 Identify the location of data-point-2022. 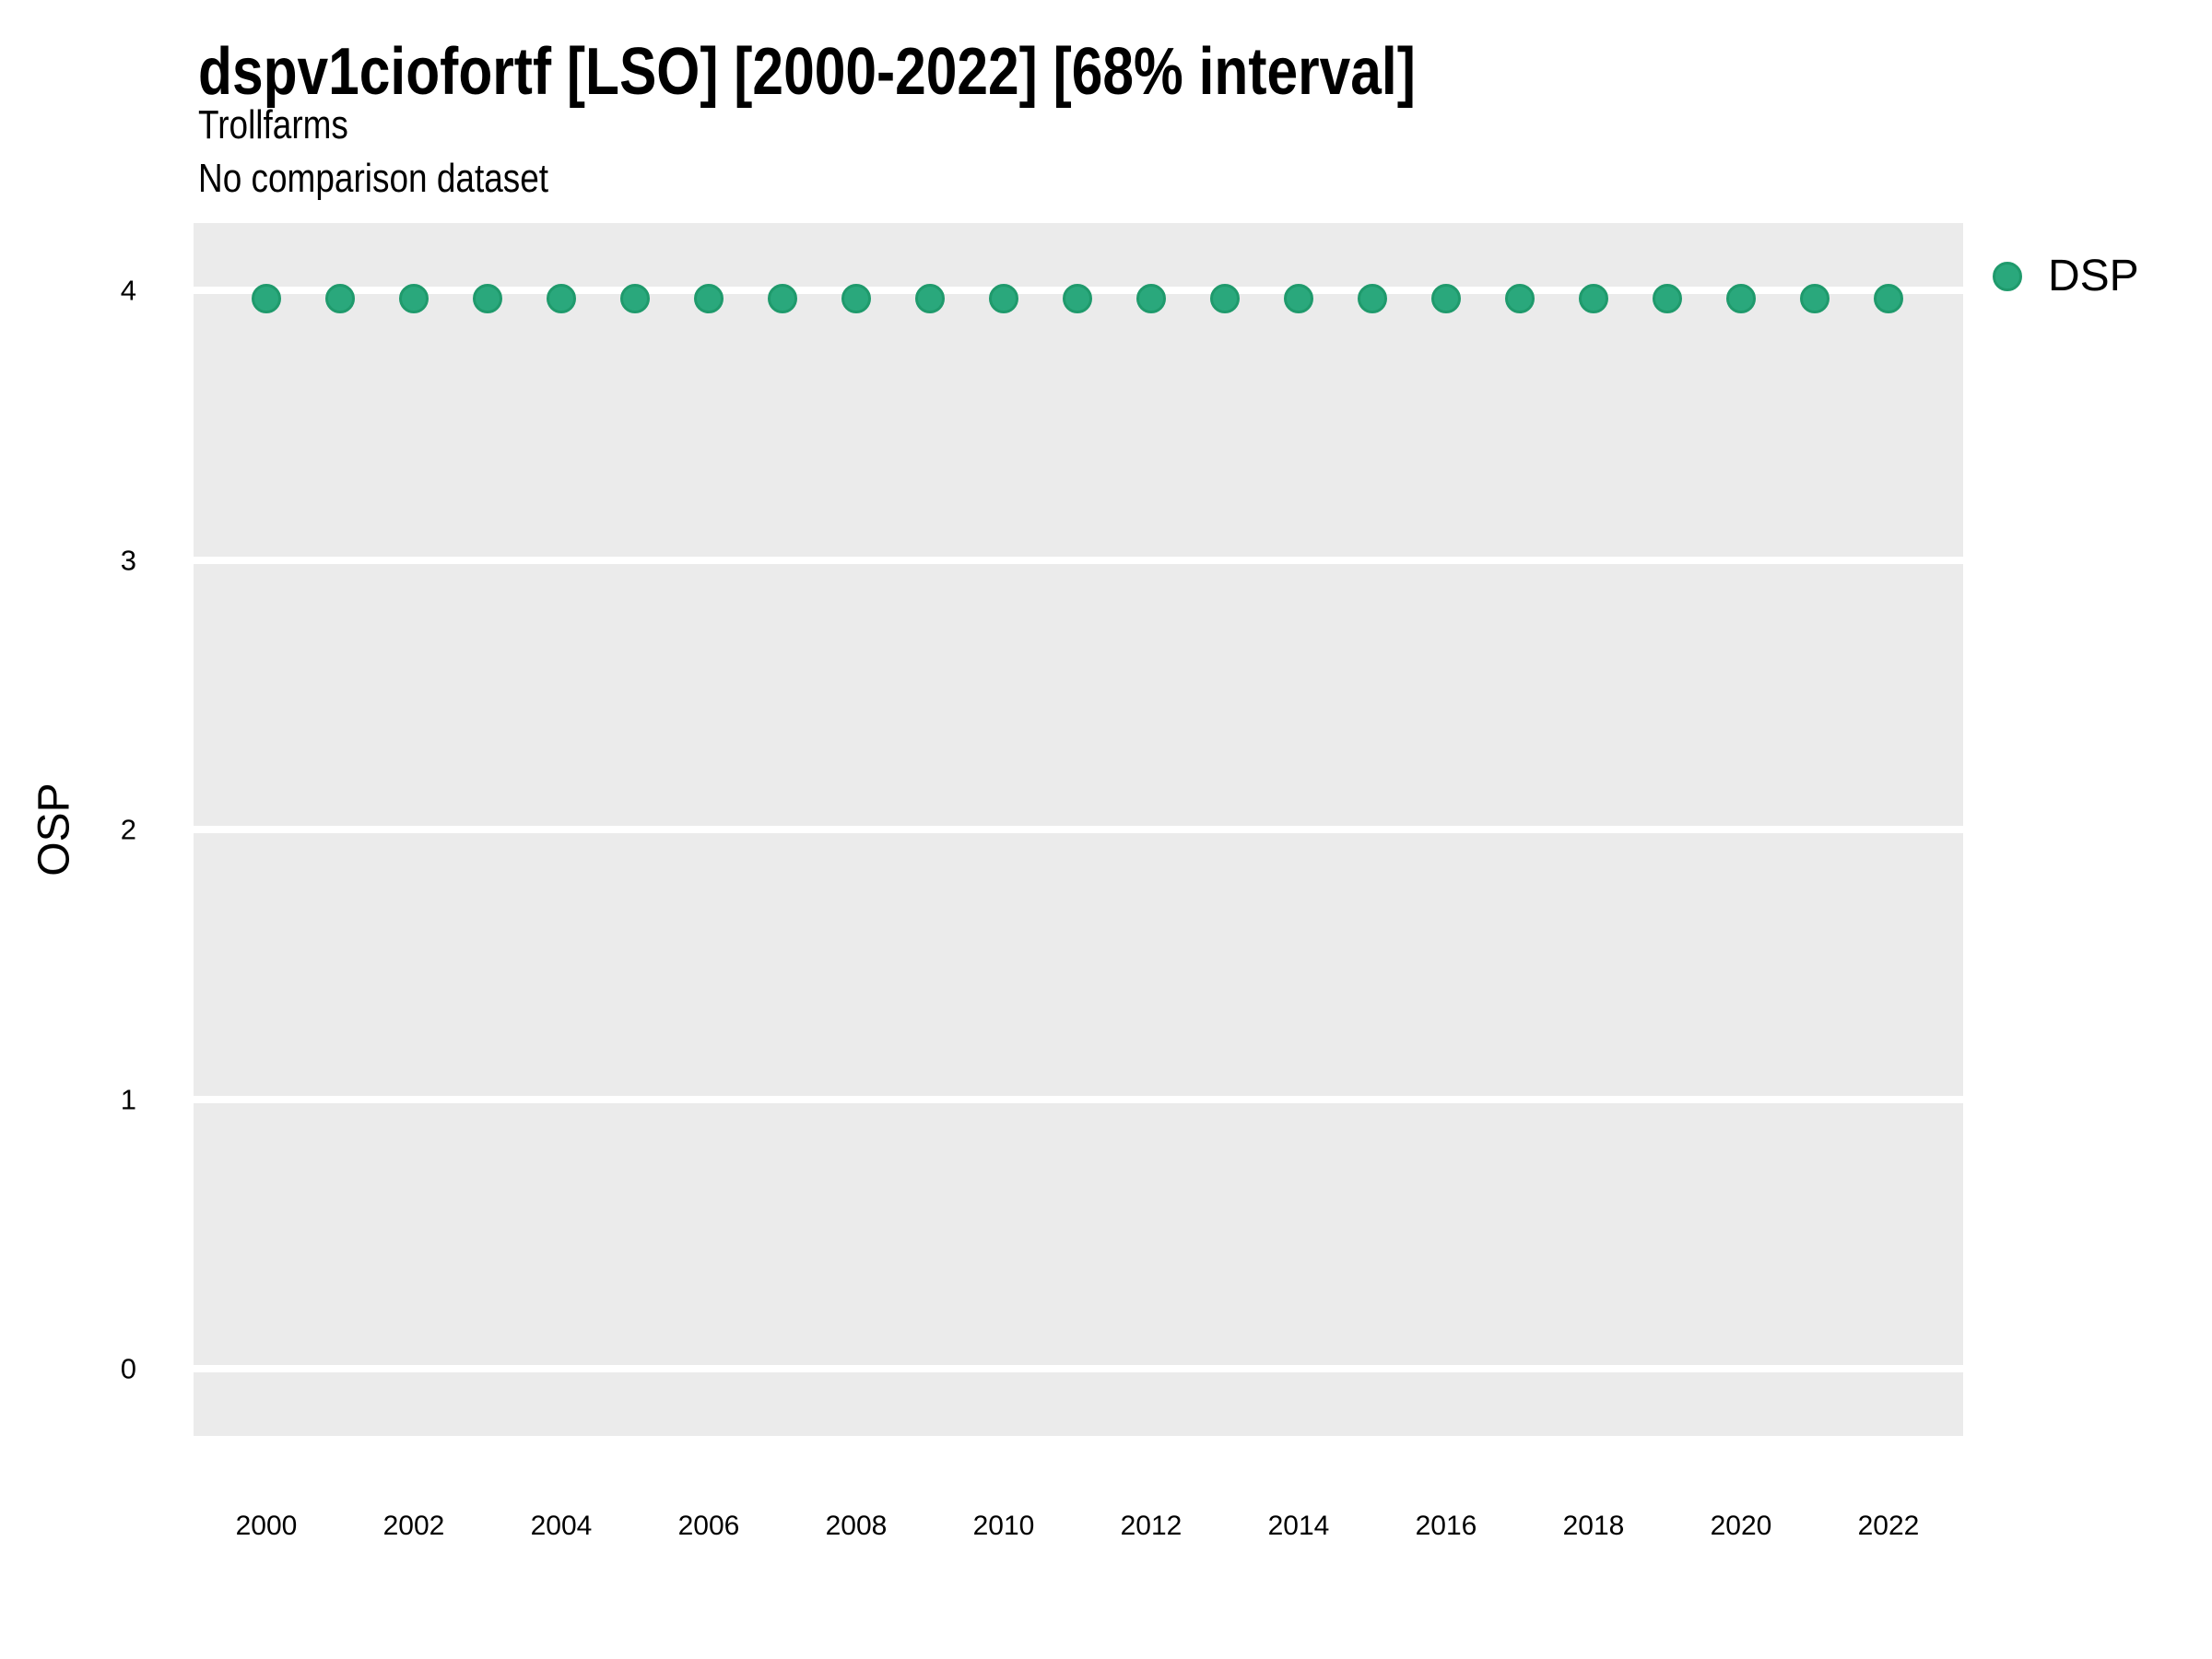
(1888, 298).